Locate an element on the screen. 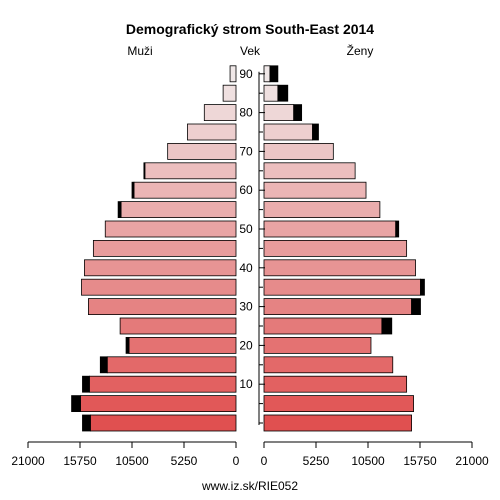 Image resolution: width=500 pixels, height=500 pixels. age-tick-label: 60 is located at coordinates (246, 190).